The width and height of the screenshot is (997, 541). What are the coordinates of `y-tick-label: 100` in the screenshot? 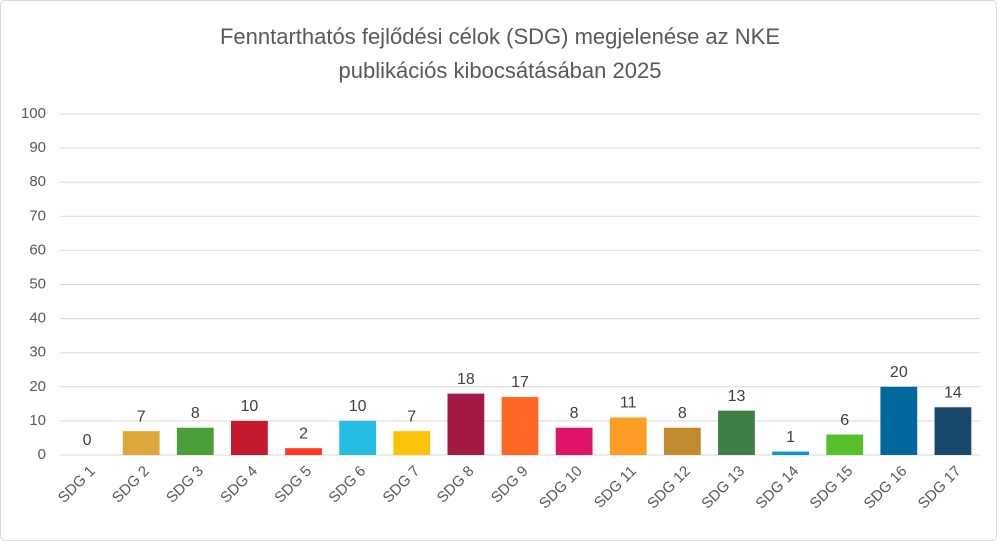 It's located at (33, 113).